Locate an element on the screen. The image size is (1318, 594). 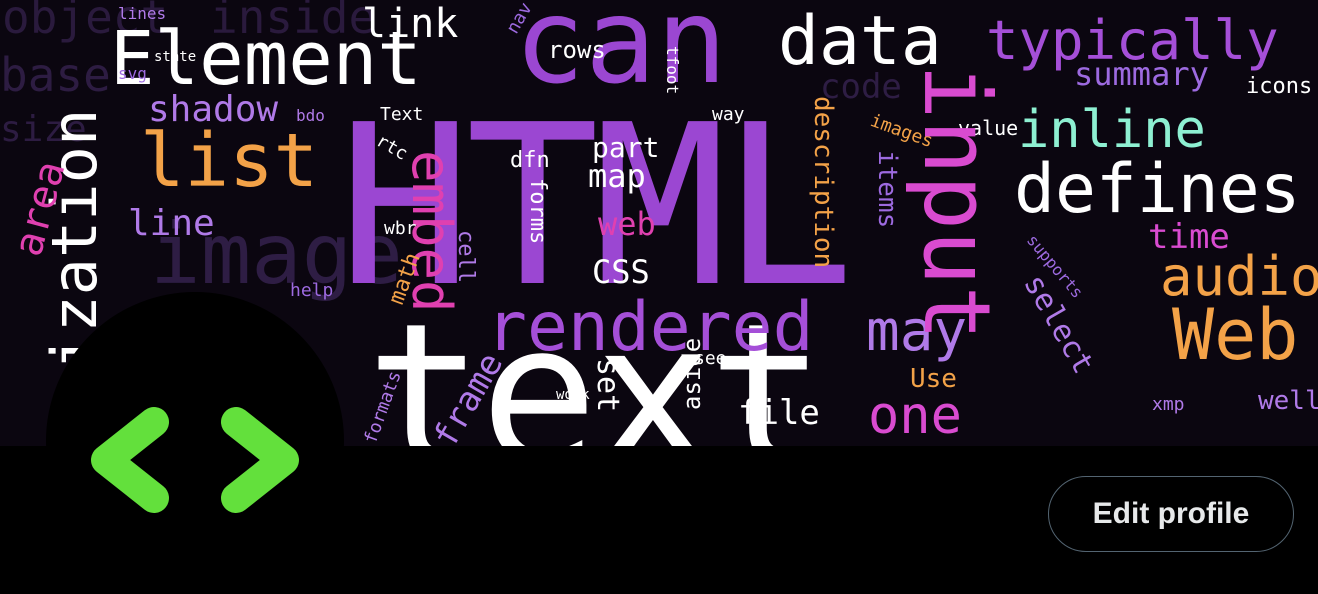
edit-profile-label: Edit profile is located at coordinates (1171, 513).